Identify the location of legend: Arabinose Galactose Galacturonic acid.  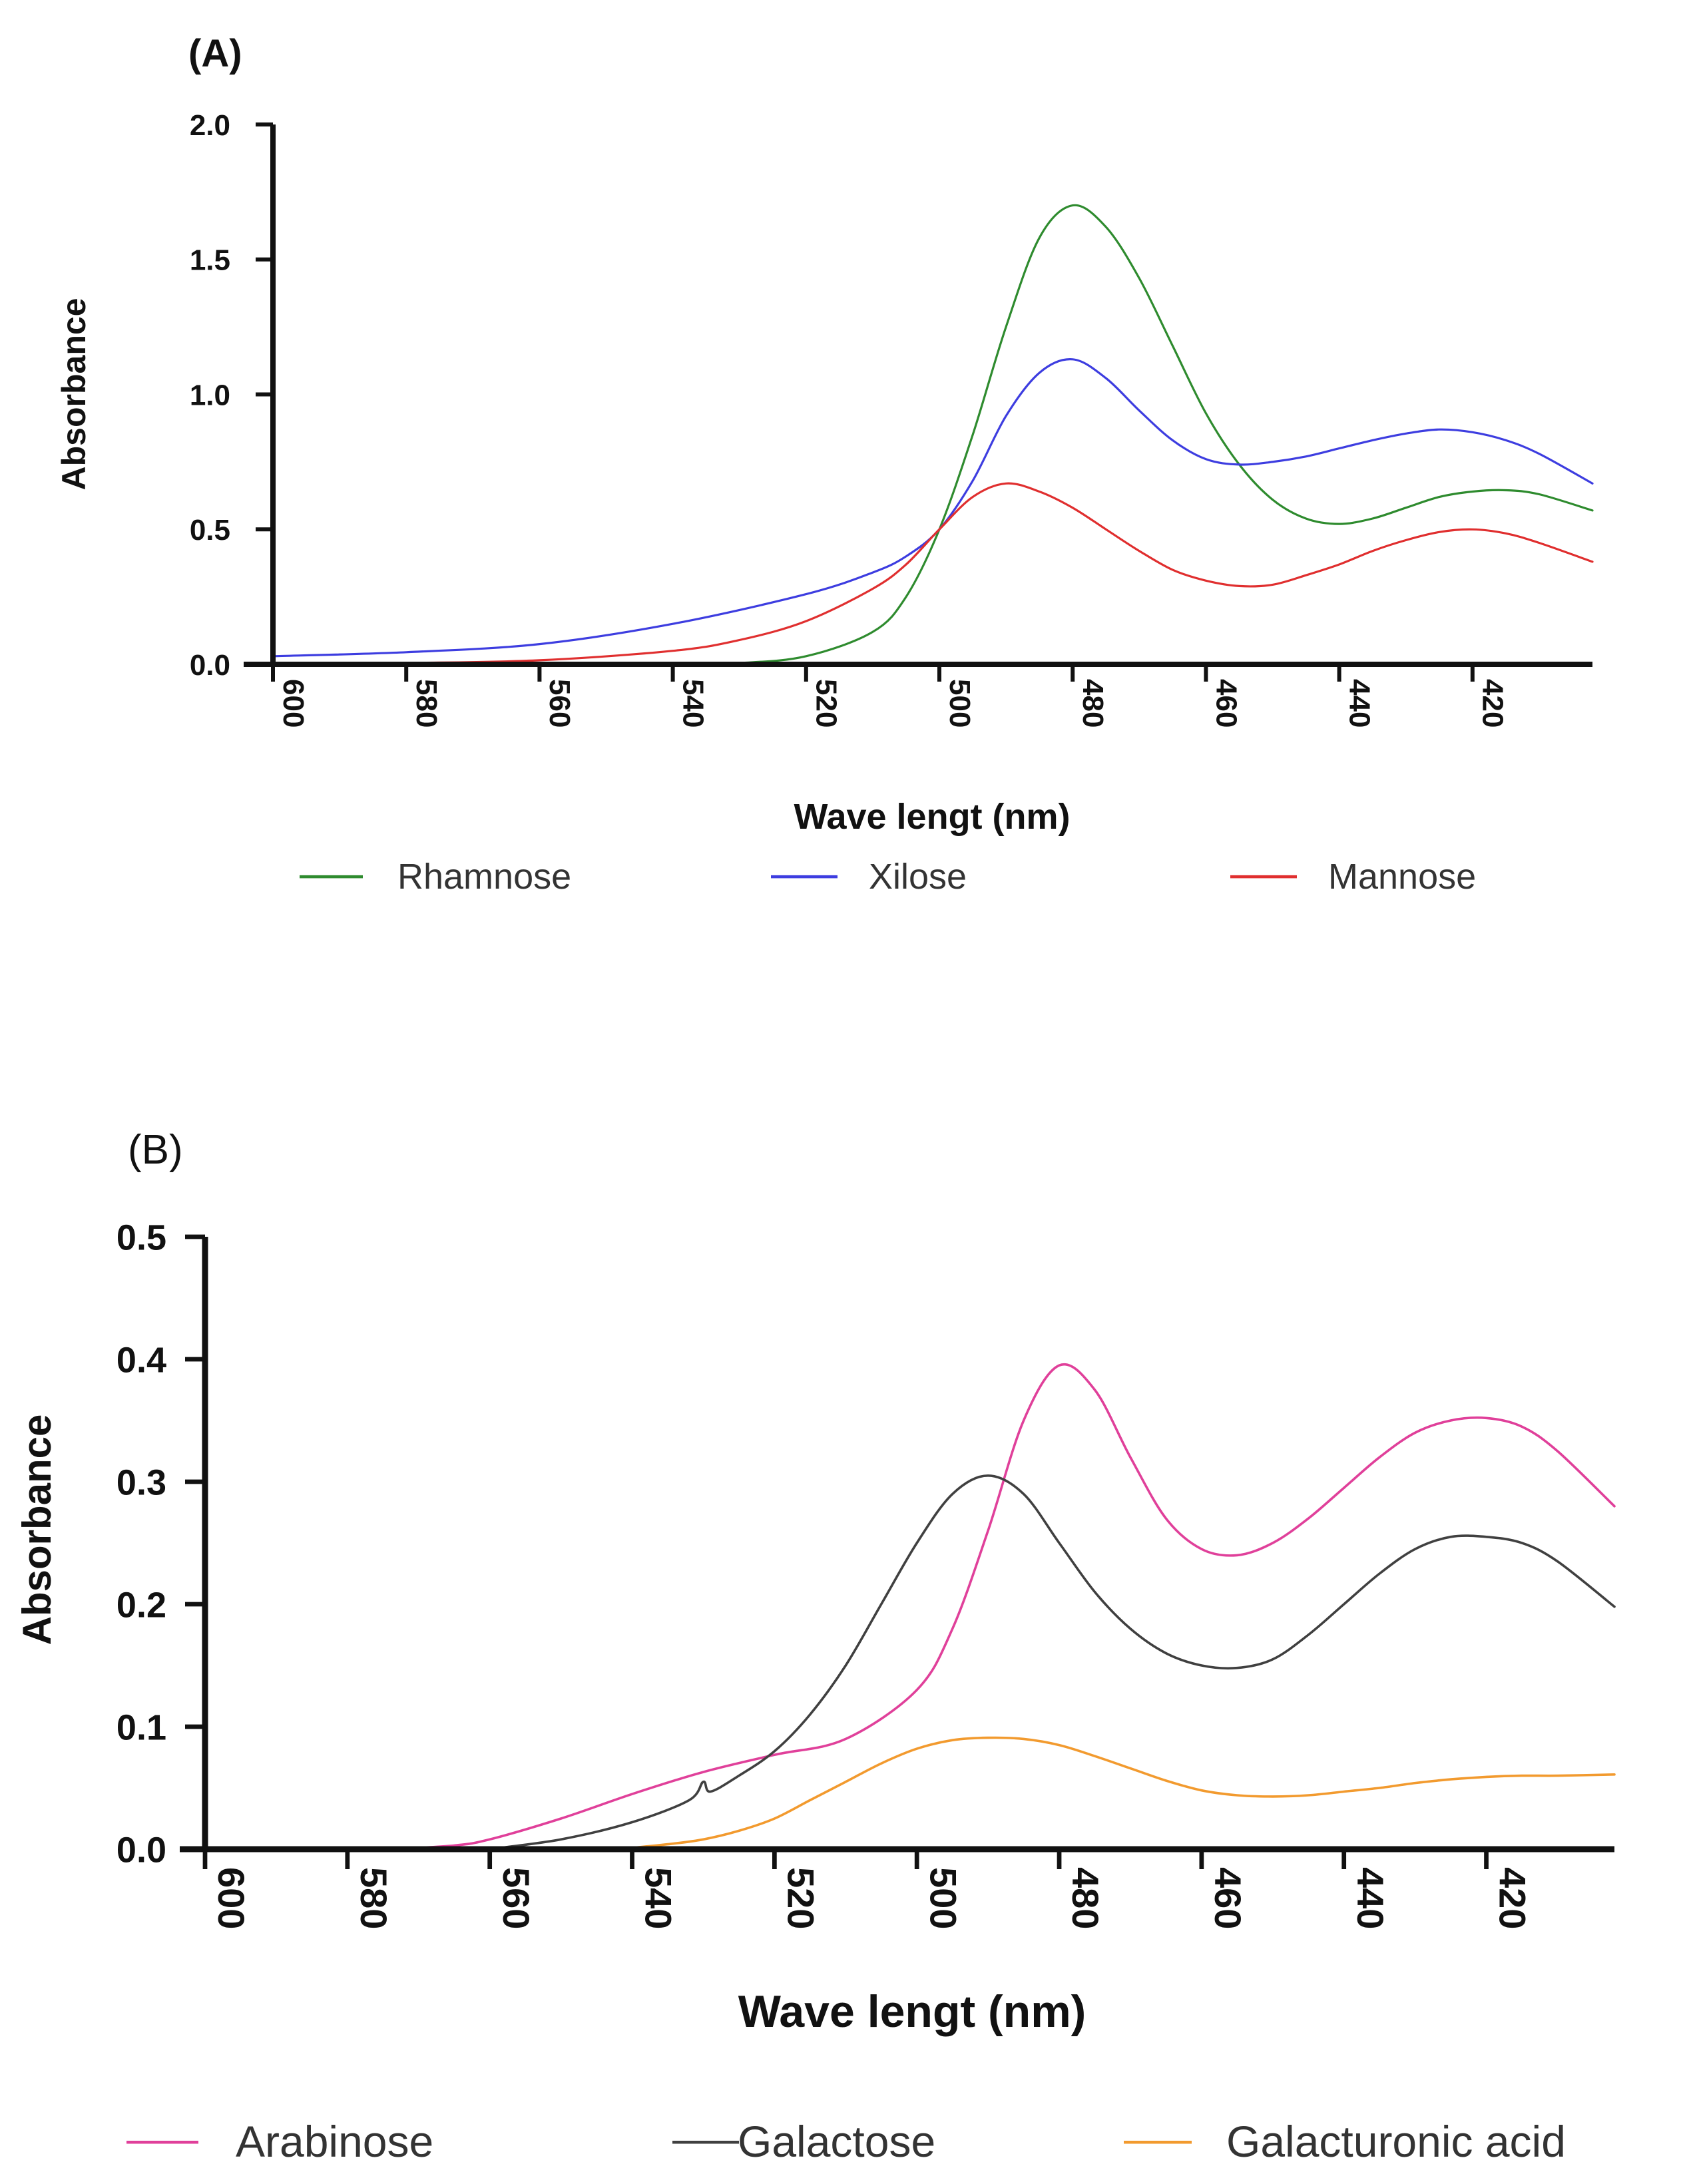
(846, 2141).